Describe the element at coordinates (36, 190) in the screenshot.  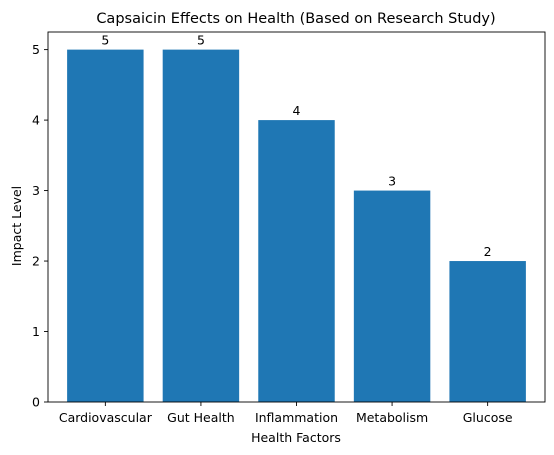
I see `y-tick-label: 3` at that location.